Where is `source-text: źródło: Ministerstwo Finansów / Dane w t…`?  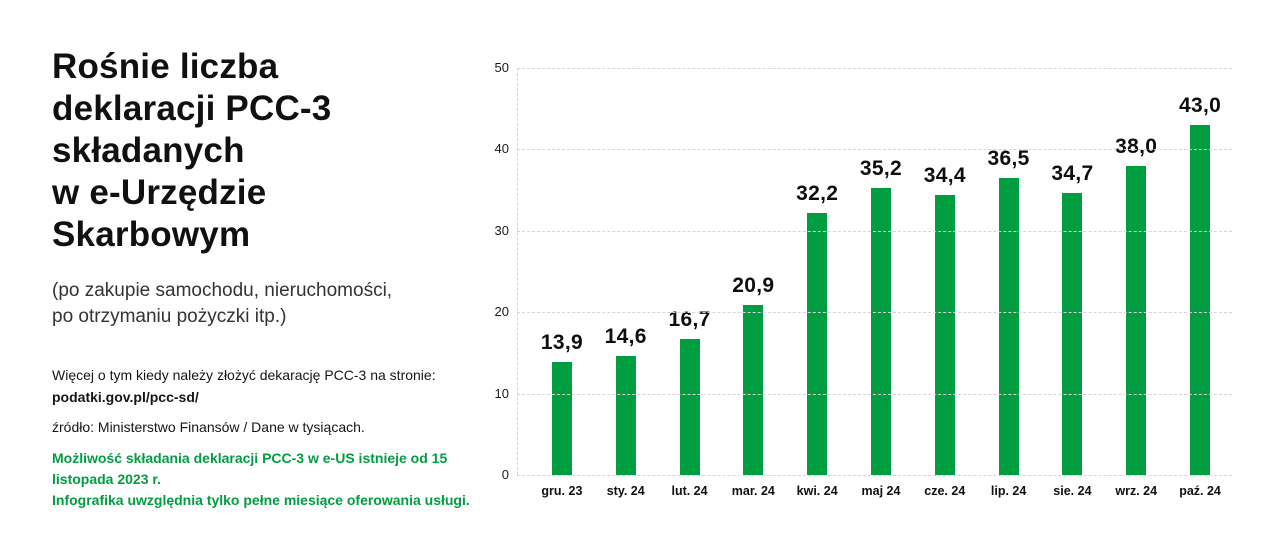 source-text: źródło: Ministerstwo Finansów / Dane w t… is located at coordinates (208, 427).